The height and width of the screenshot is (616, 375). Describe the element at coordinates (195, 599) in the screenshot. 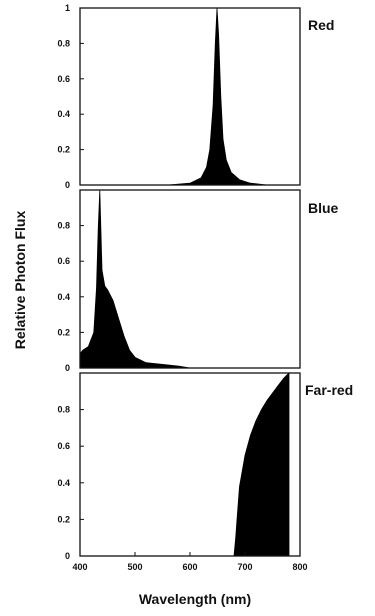

I see `x-axis-title: Wavelength (nm)` at that location.